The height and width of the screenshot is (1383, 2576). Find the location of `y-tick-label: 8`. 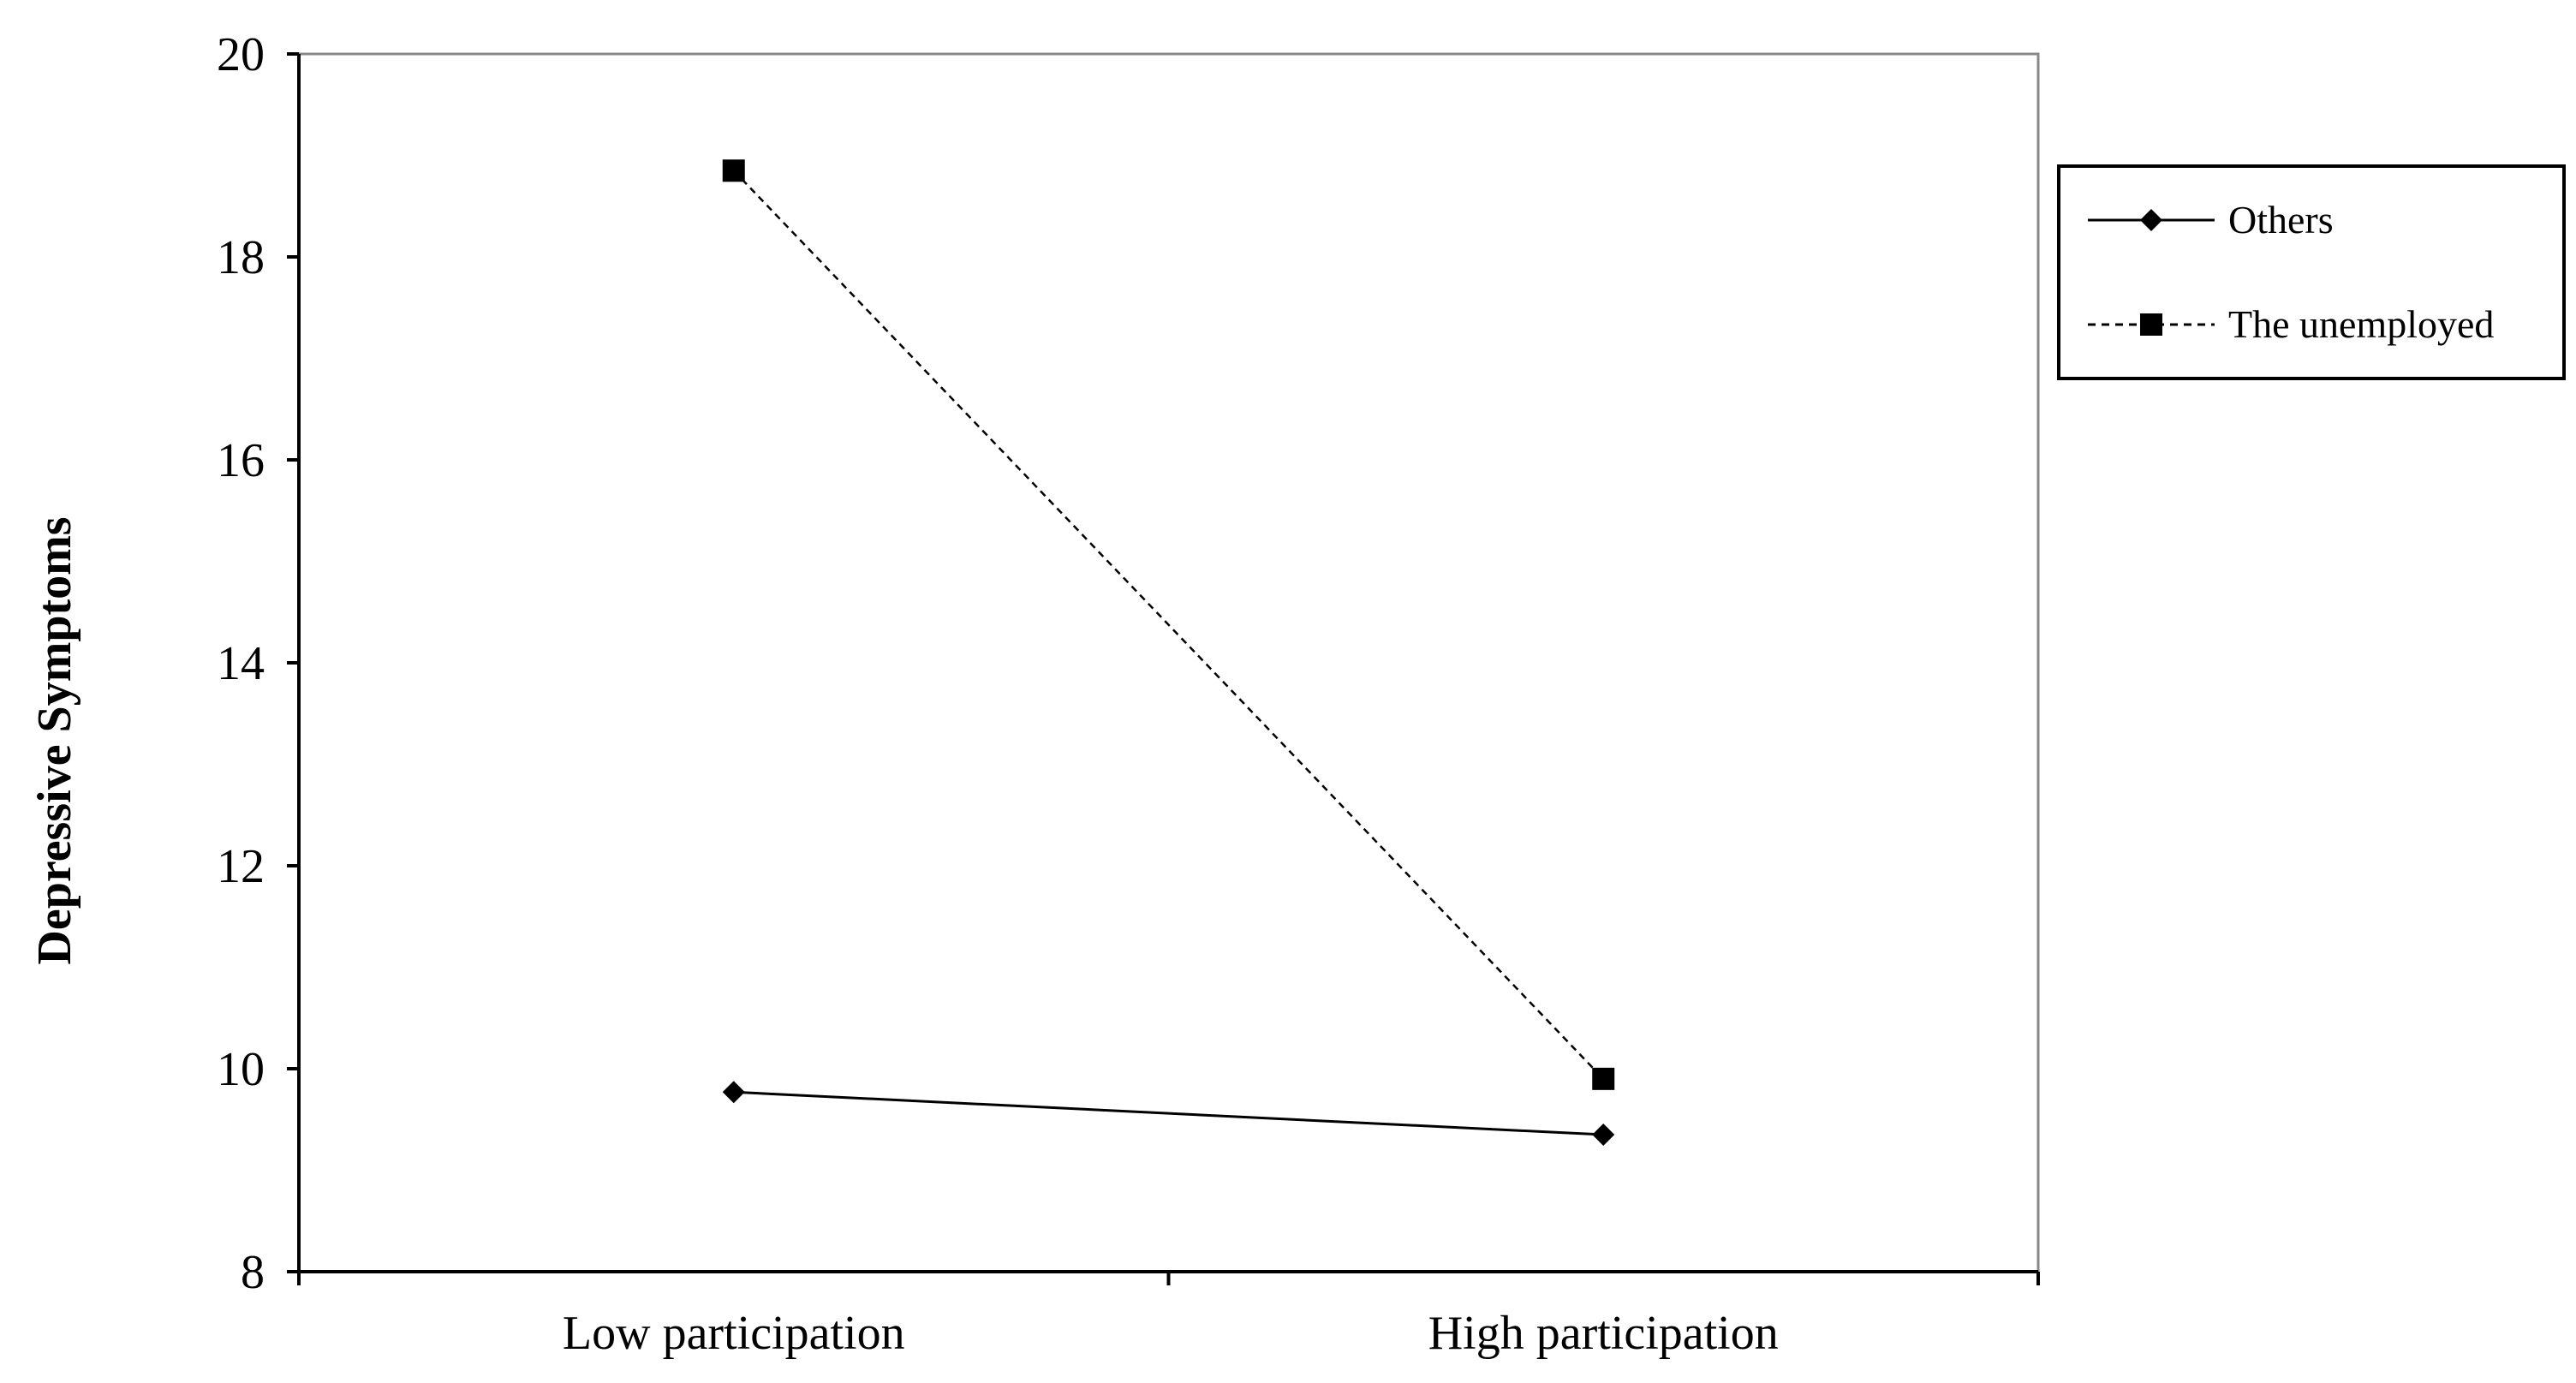

y-tick-label: 8 is located at coordinates (253, 1272).